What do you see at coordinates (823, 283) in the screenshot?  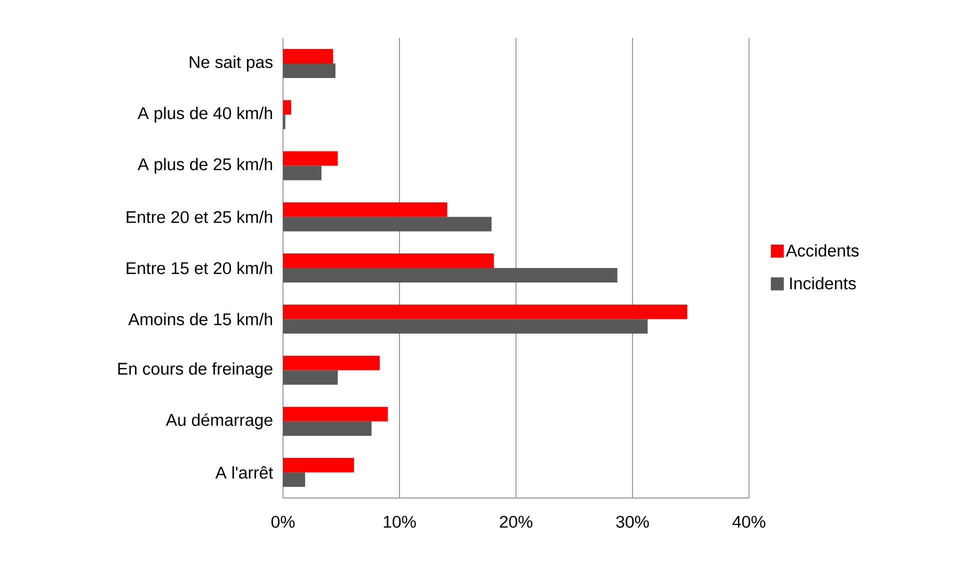 I see `legend-label: Incidents` at bounding box center [823, 283].